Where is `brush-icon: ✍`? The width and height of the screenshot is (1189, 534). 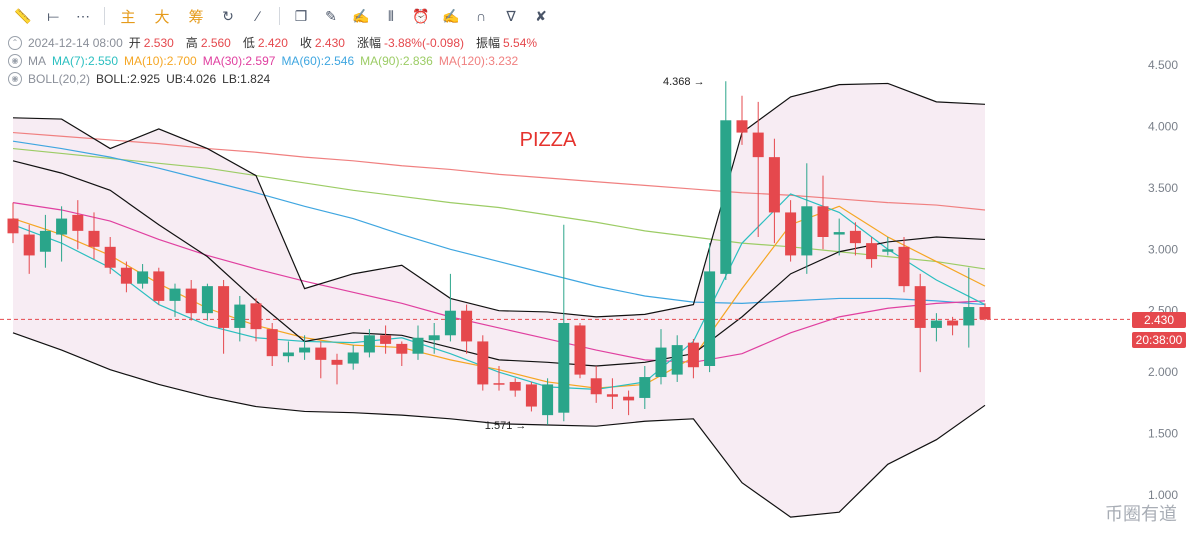 brush-icon: ✍ is located at coordinates (361, 15).